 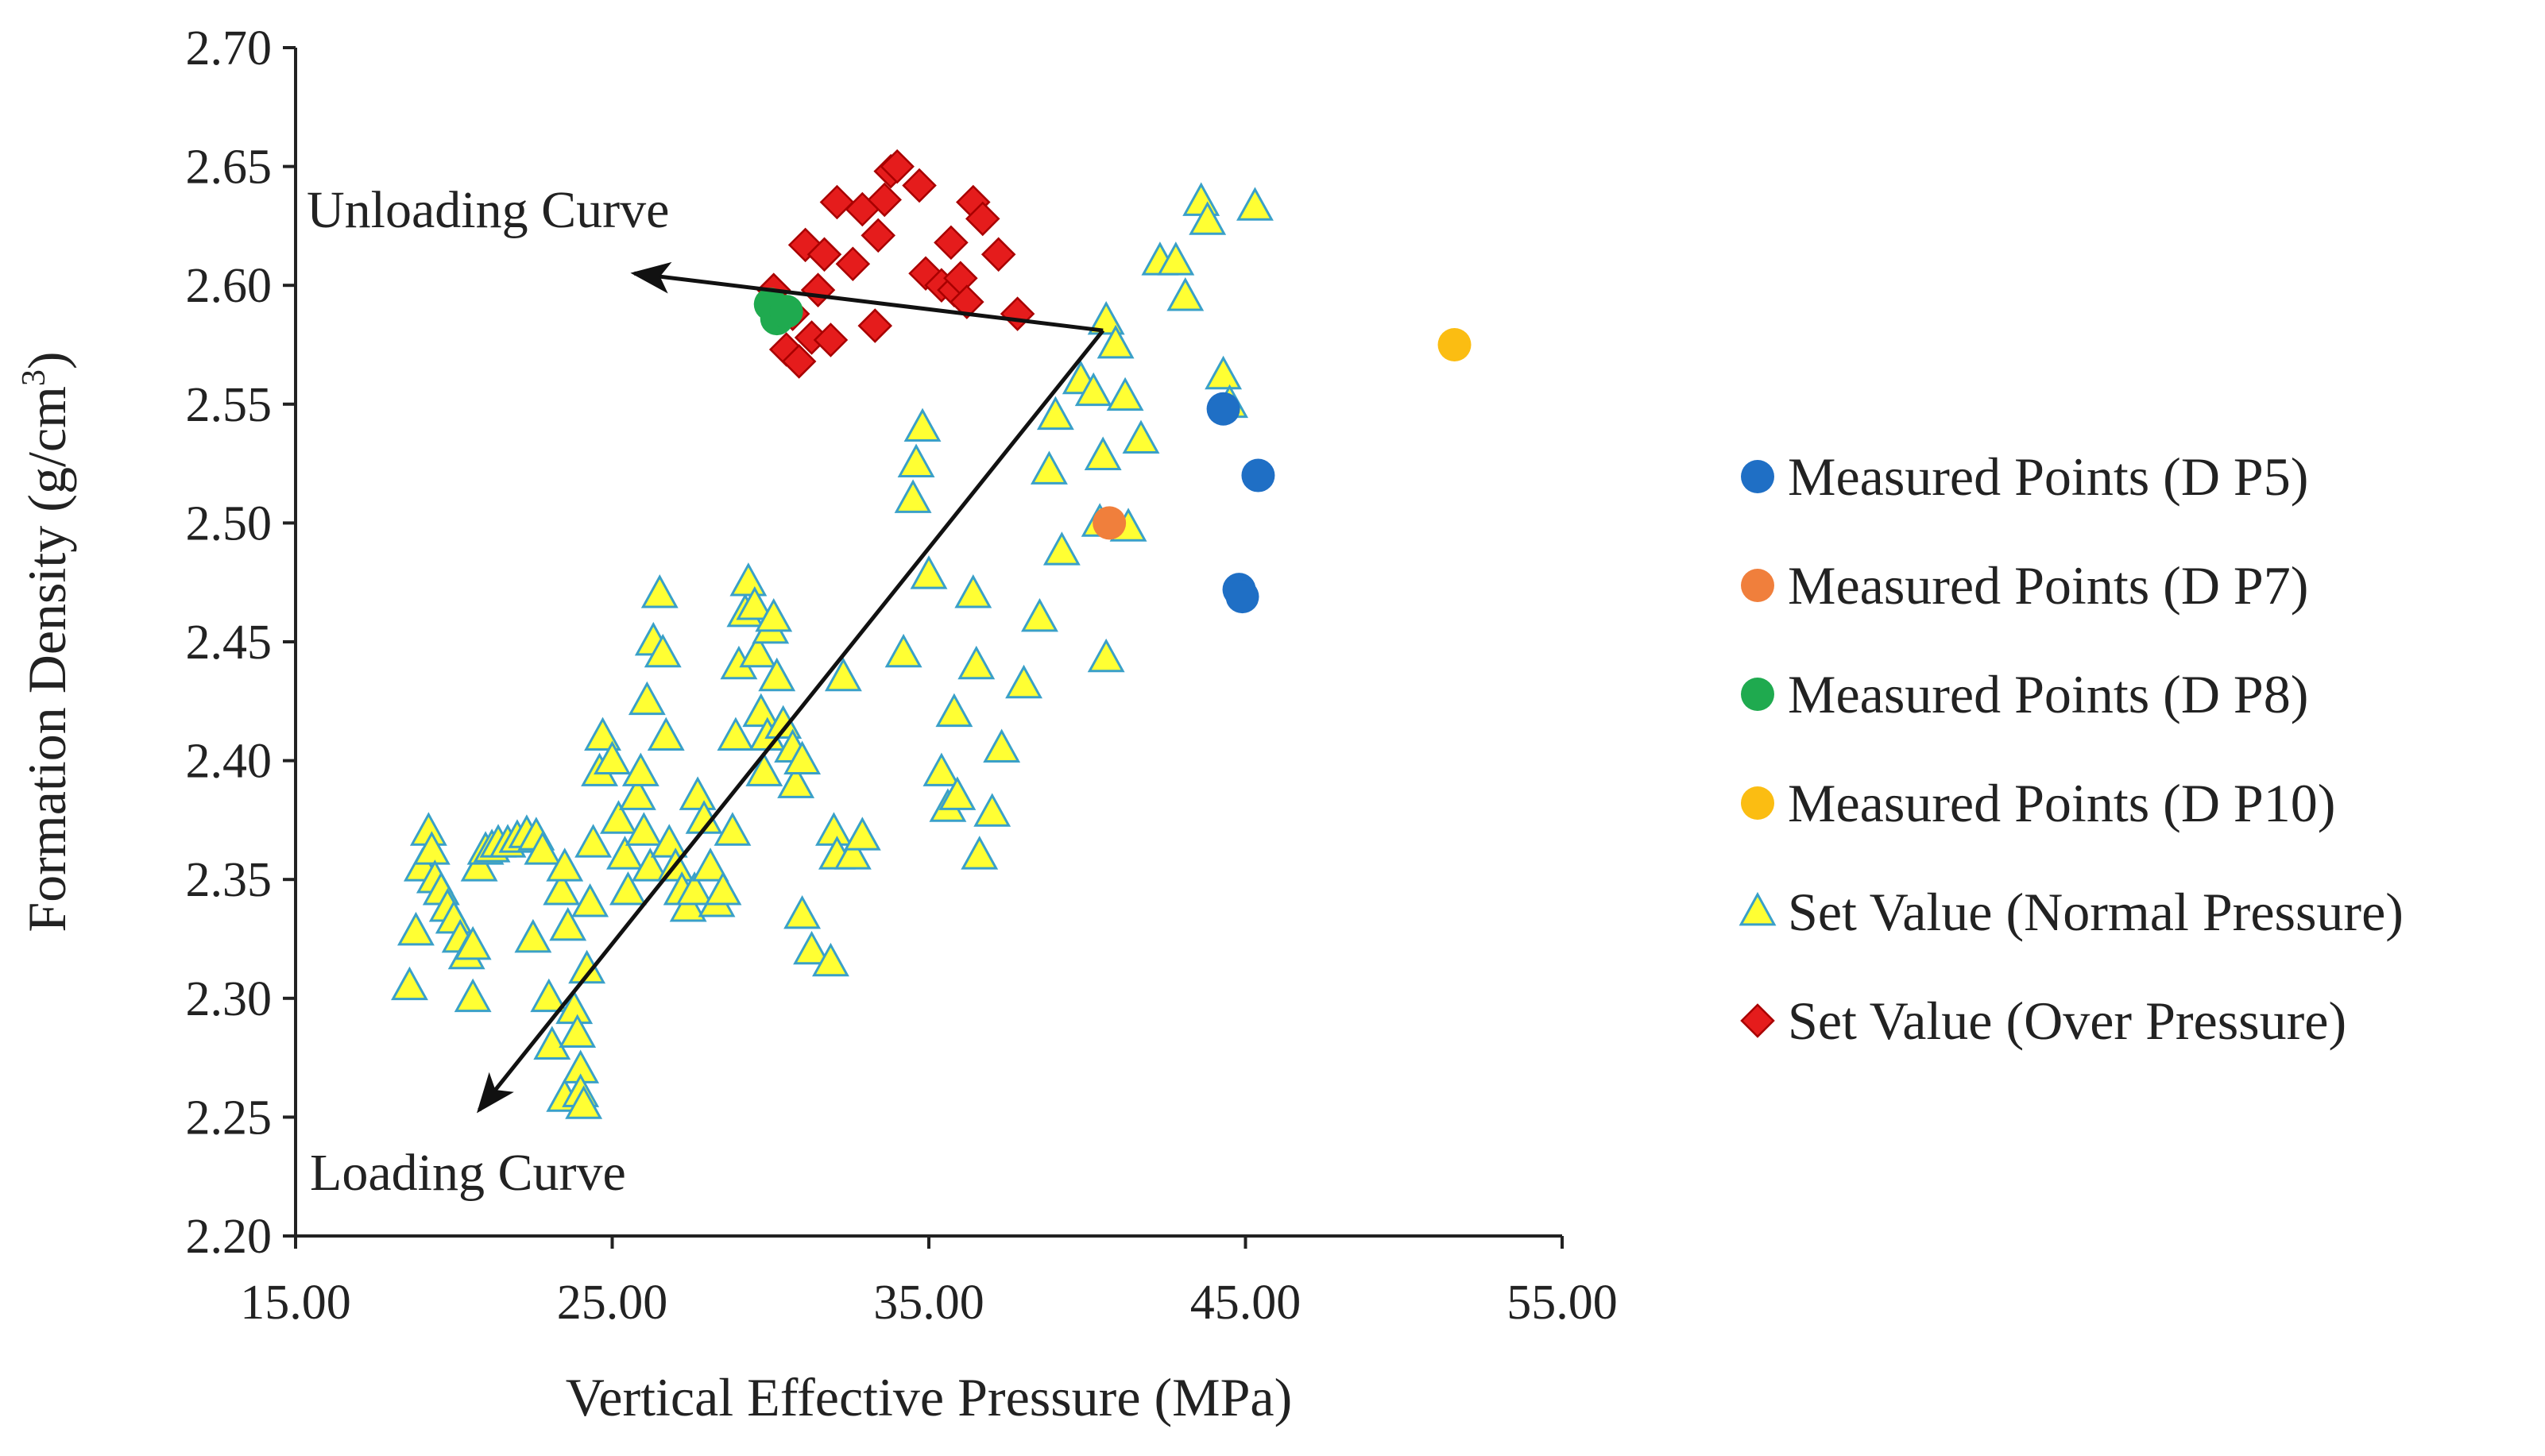 What do you see at coordinates (2067, 1021) in the screenshot?
I see `legend-label: Set Value (Over Pressure)` at bounding box center [2067, 1021].